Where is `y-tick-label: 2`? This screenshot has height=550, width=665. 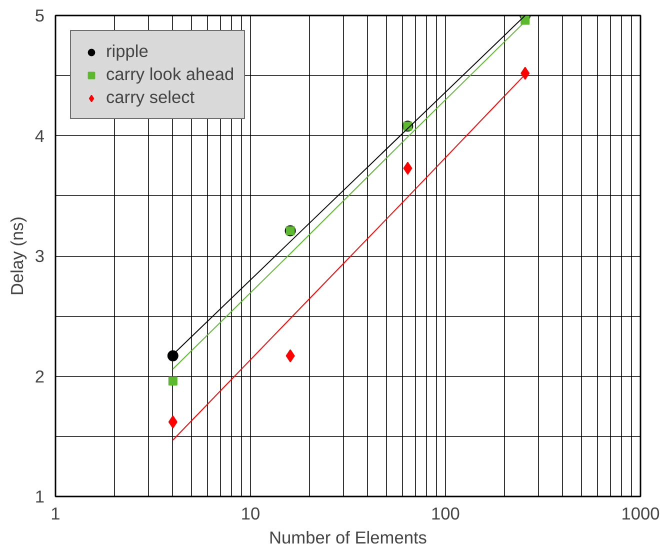 y-tick-label: 2 is located at coordinates (39, 376).